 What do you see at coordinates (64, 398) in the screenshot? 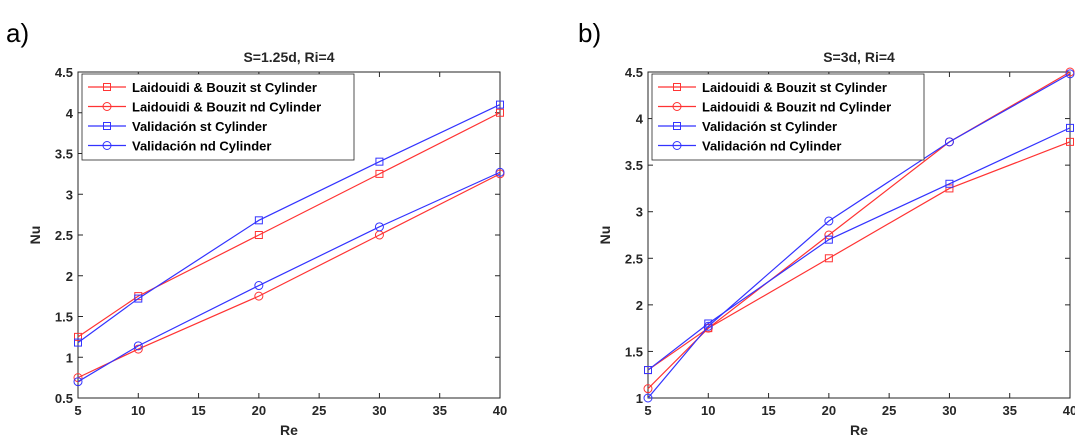
I see `y-tick-label: 0.5` at bounding box center [64, 398].